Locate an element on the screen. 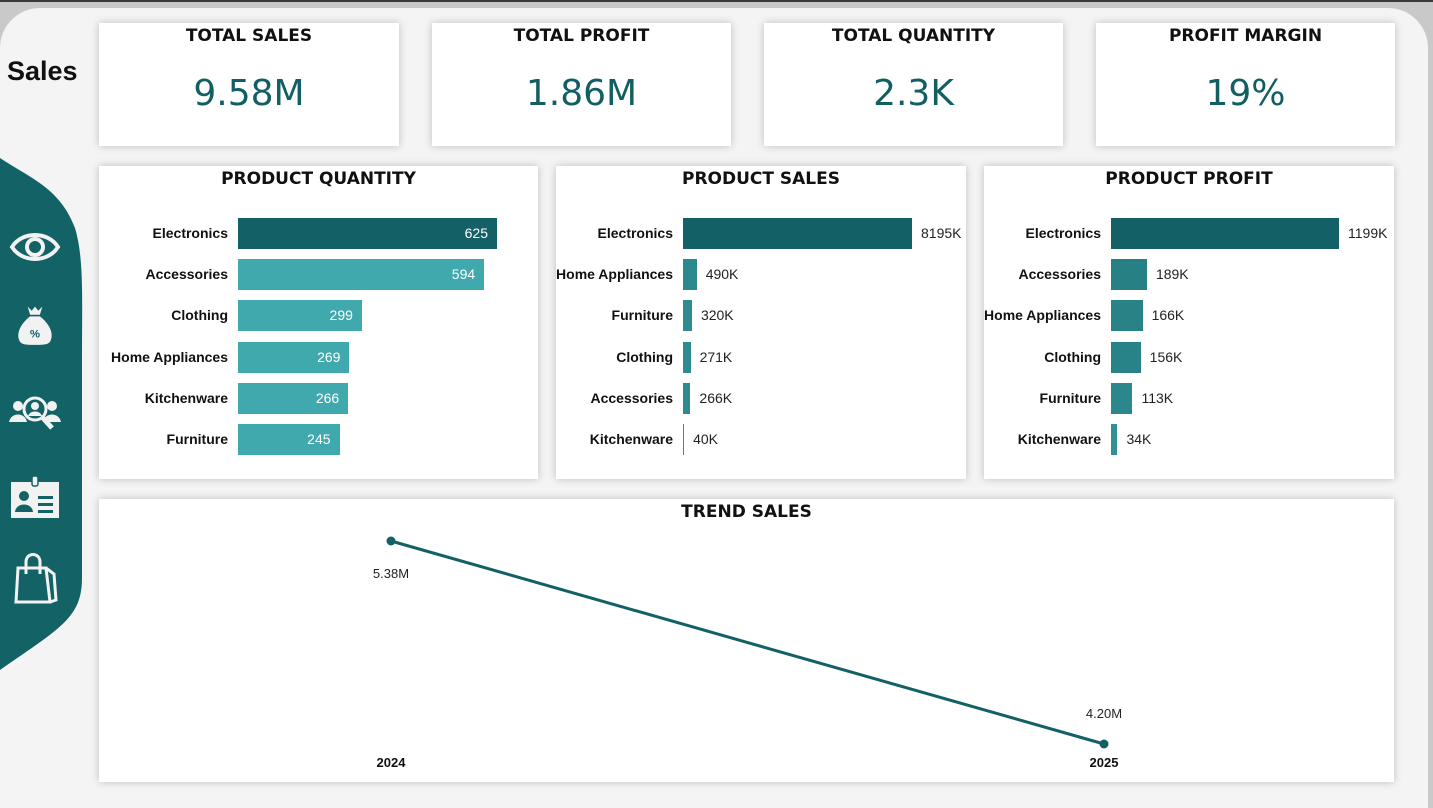 The width and height of the screenshot is (1433, 808). data-label: 1199K is located at coordinates (1368, 233).